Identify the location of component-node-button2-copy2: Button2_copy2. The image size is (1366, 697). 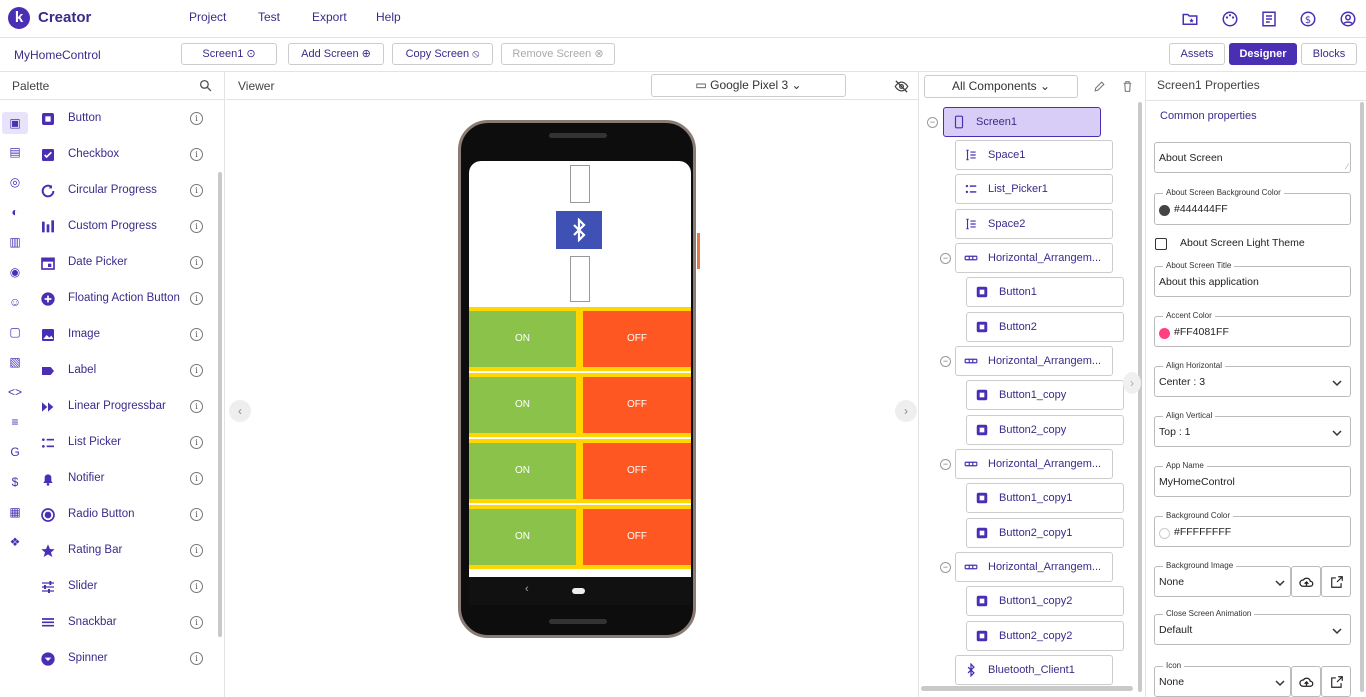
(1045, 636).